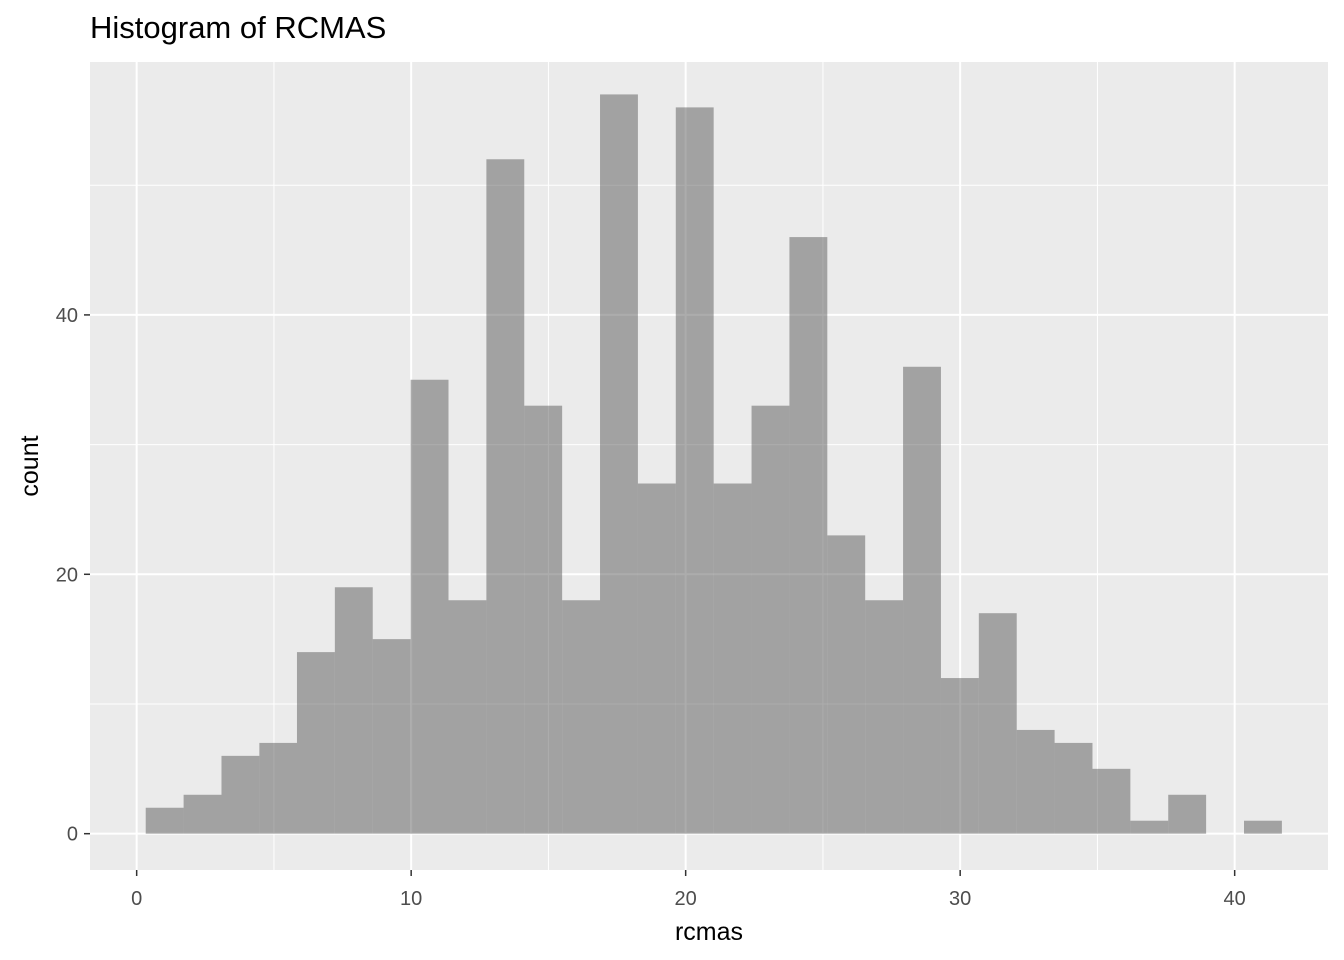 Image resolution: width=1344 pixels, height=960 pixels. Describe the element at coordinates (960, 899) in the screenshot. I see `x-tick-label: 30` at that location.